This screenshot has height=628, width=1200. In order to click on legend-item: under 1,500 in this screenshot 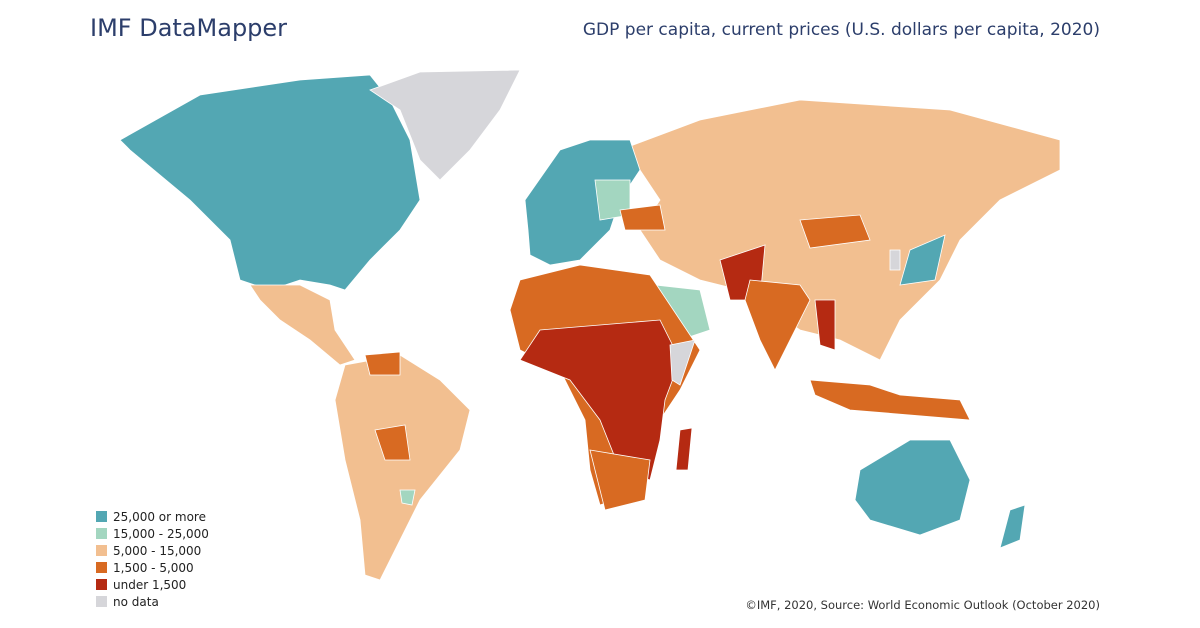, I will do `click(152, 584)`.